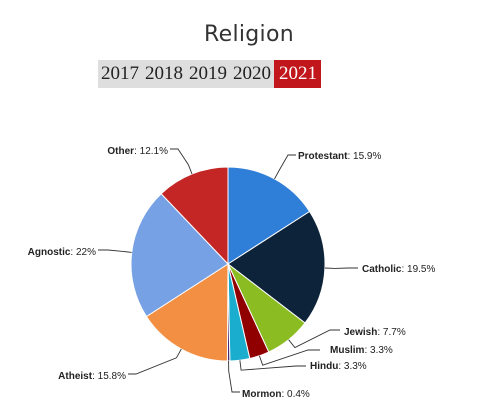 The height and width of the screenshot is (409, 498). I want to click on slice-label-hindu: Hindu: 3.3%, so click(338, 366).